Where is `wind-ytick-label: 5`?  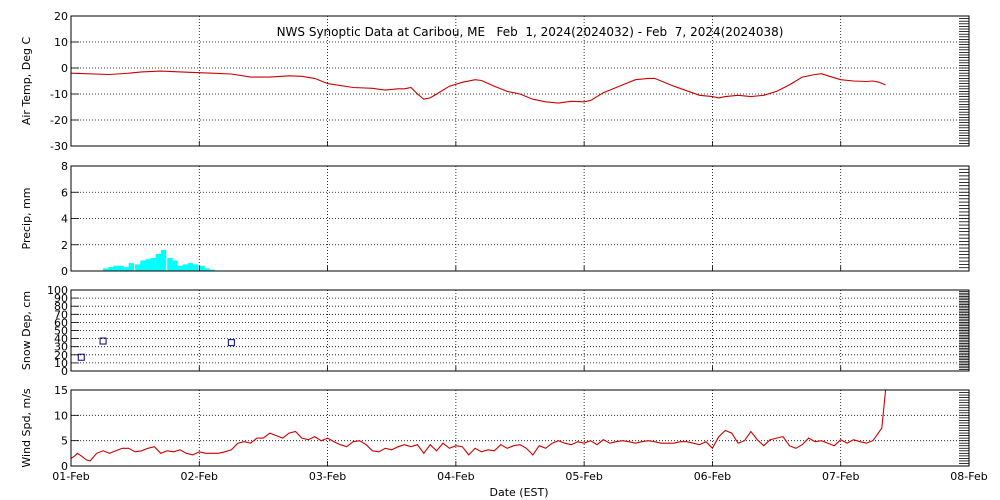
wind-ytick-label: 5 is located at coordinates (64, 441).